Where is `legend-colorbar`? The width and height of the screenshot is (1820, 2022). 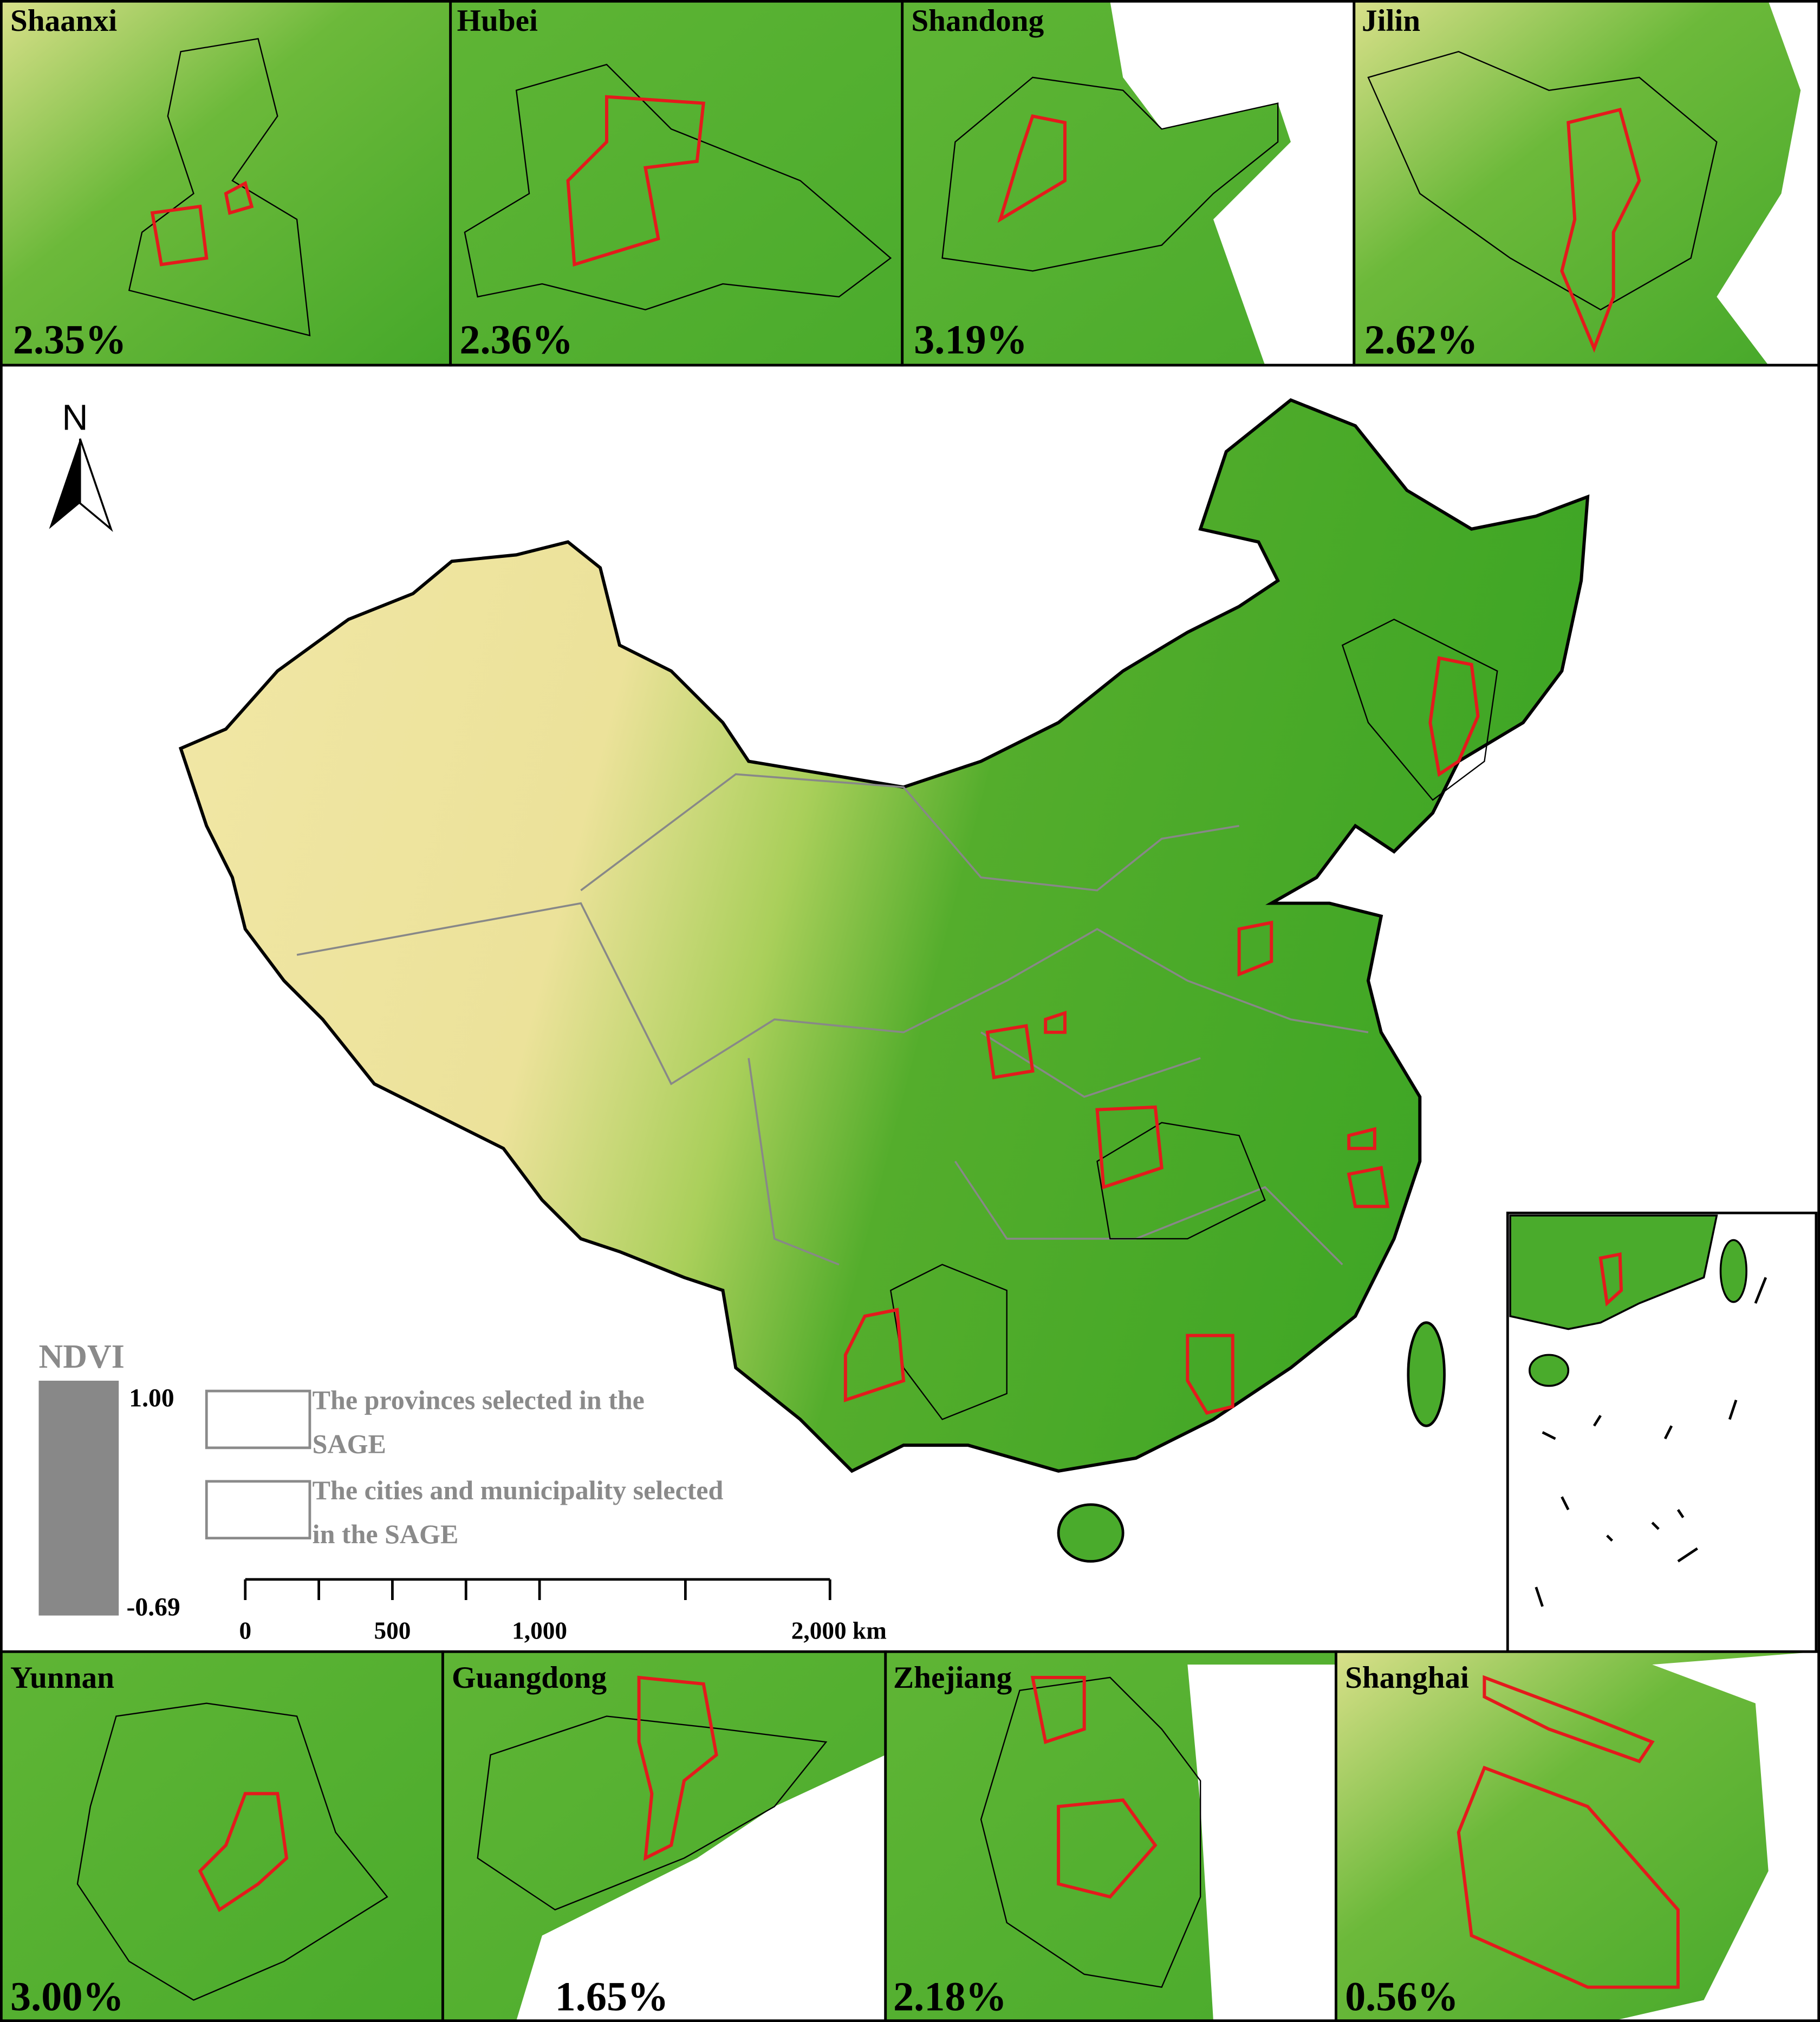 legend-colorbar is located at coordinates (78, 1498).